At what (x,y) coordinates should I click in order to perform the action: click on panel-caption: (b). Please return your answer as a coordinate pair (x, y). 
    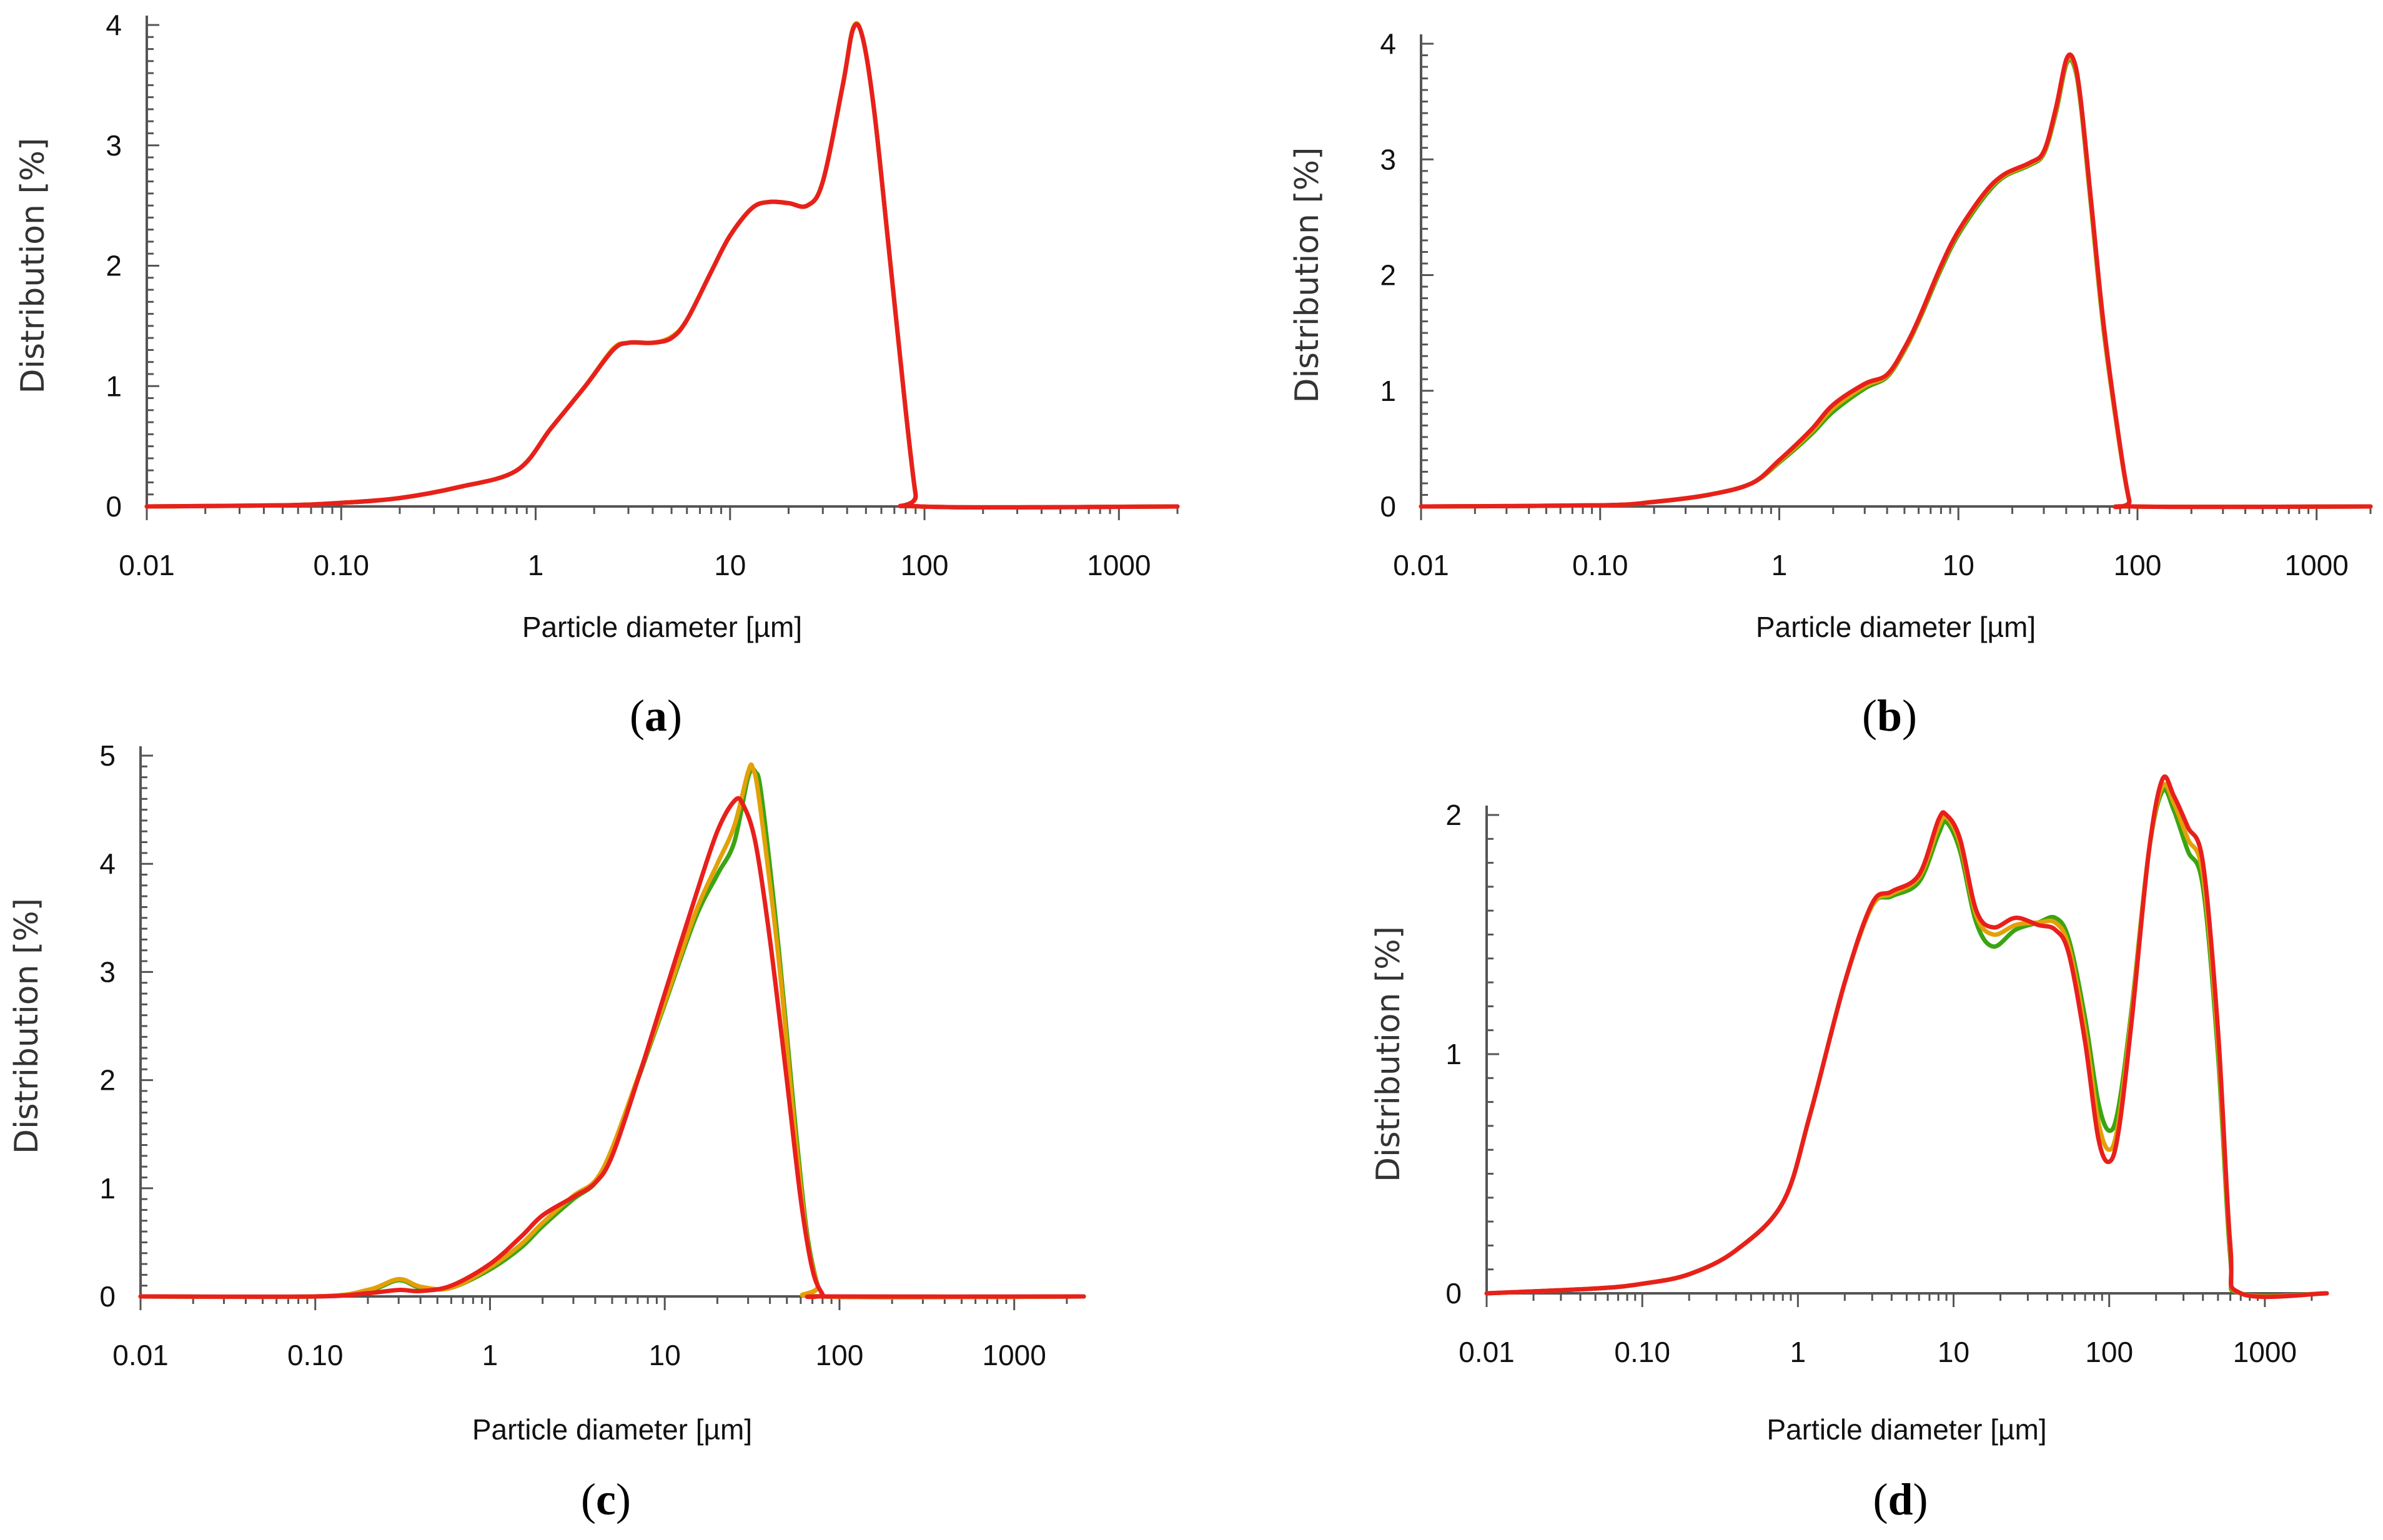
    Looking at the image, I should click on (1889, 716).